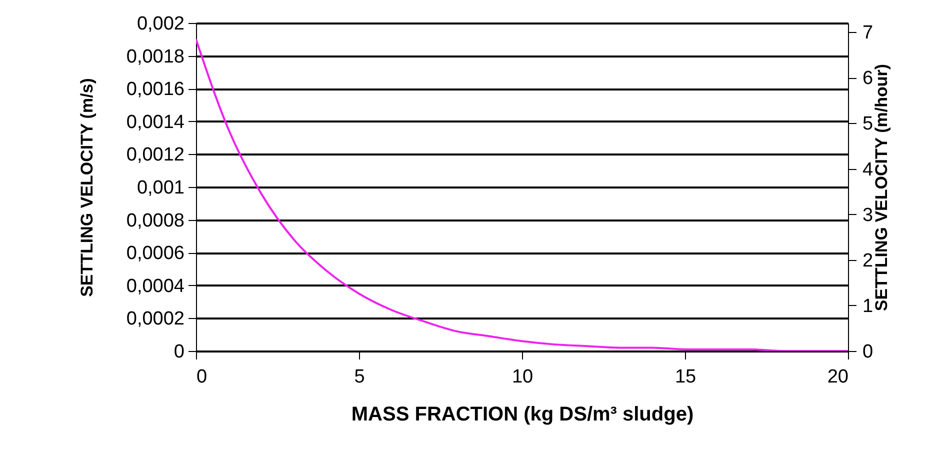  I want to click on y-tick-label: 0,0002, so click(155, 319).